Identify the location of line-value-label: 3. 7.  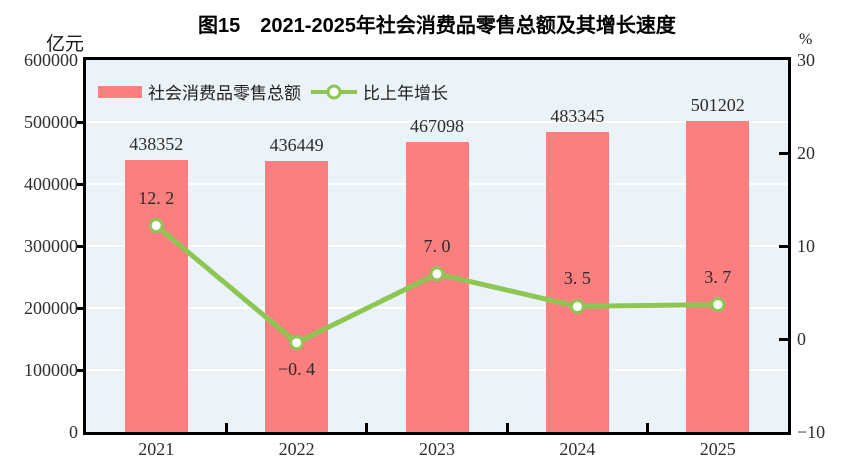
(718, 276).